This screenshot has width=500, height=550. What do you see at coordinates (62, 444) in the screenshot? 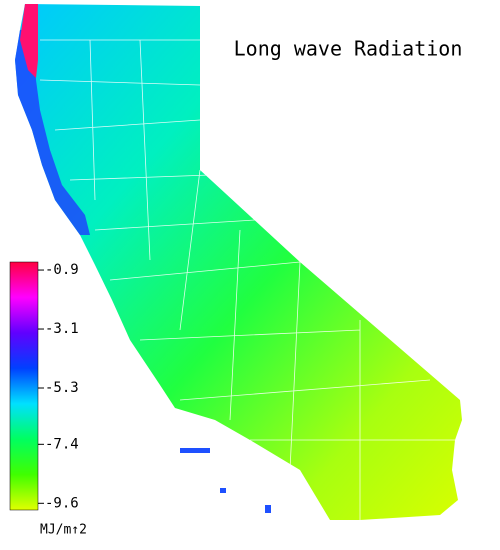
I see `colorbar-tick-label: -7.4` at bounding box center [62, 444].